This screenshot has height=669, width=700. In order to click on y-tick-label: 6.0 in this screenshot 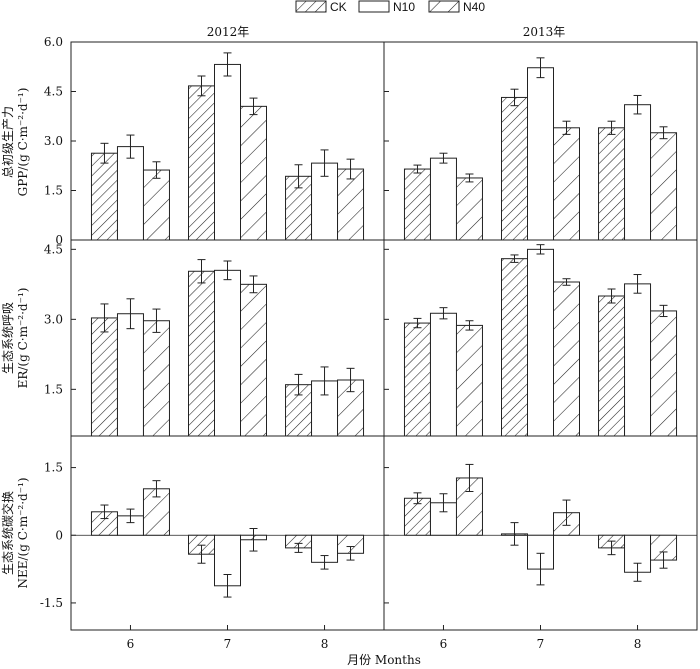, I will do `click(53, 42)`.